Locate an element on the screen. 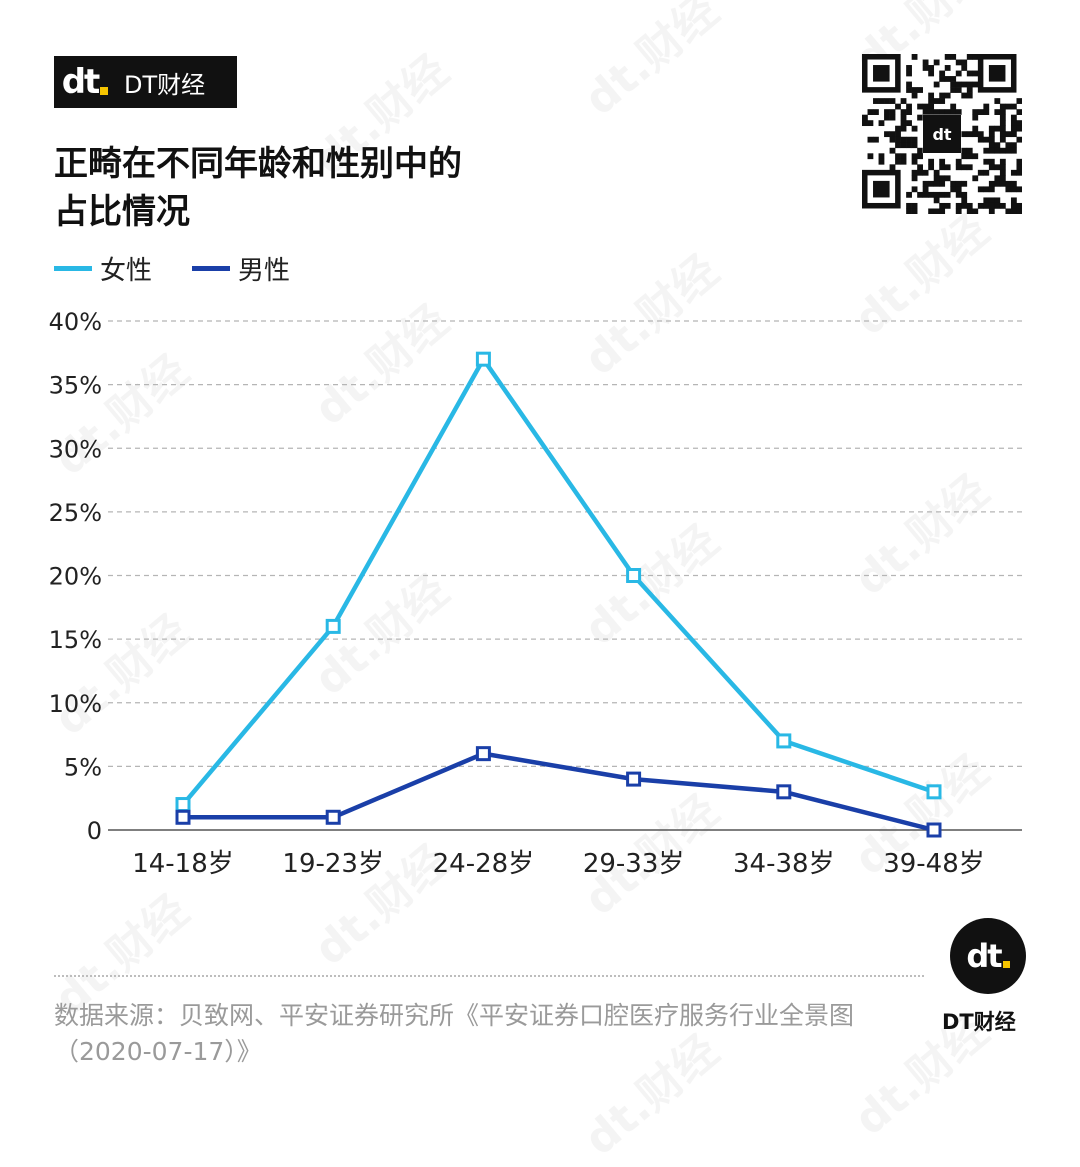 Image resolution: width=1080 pixels, height=1167 pixels. footer-divider is located at coordinates (489, 976).